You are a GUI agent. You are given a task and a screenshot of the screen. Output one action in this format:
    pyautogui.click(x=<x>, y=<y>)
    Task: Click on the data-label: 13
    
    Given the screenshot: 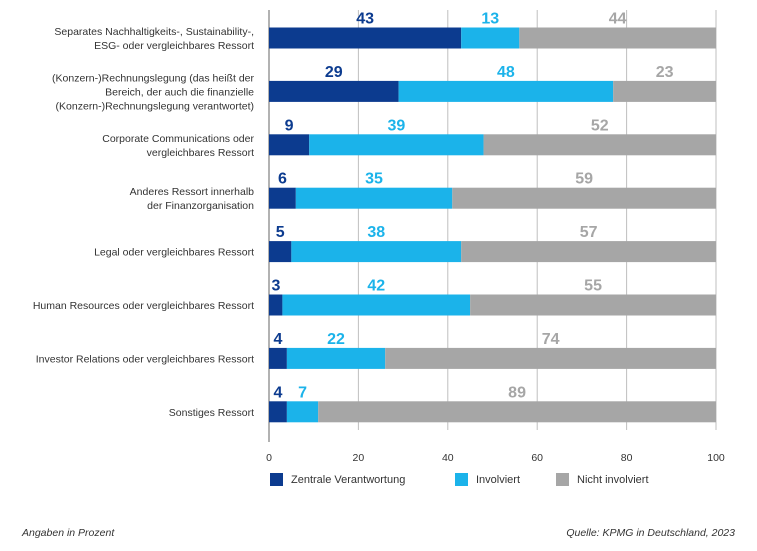 What is the action you would take?
    pyautogui.click(x=490, y=19)
    